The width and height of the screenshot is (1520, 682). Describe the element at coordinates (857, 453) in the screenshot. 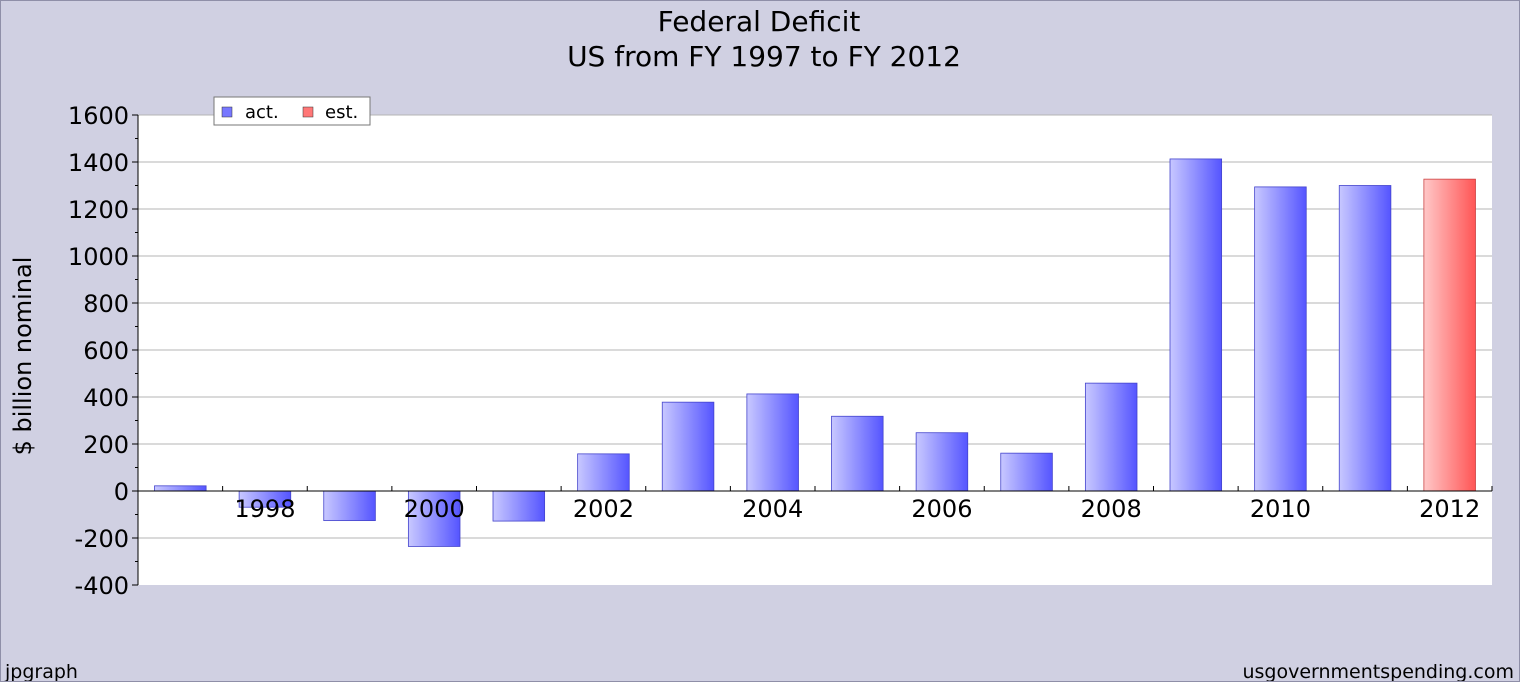

I see `bar-2005` at that location.